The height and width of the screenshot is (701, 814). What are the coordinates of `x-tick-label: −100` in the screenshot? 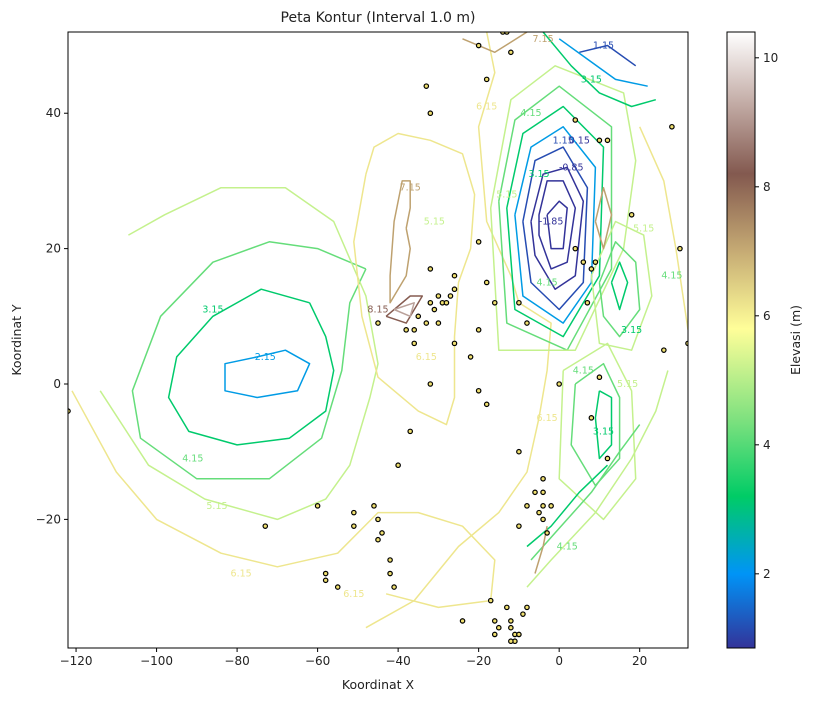 It's located at (156, 661).